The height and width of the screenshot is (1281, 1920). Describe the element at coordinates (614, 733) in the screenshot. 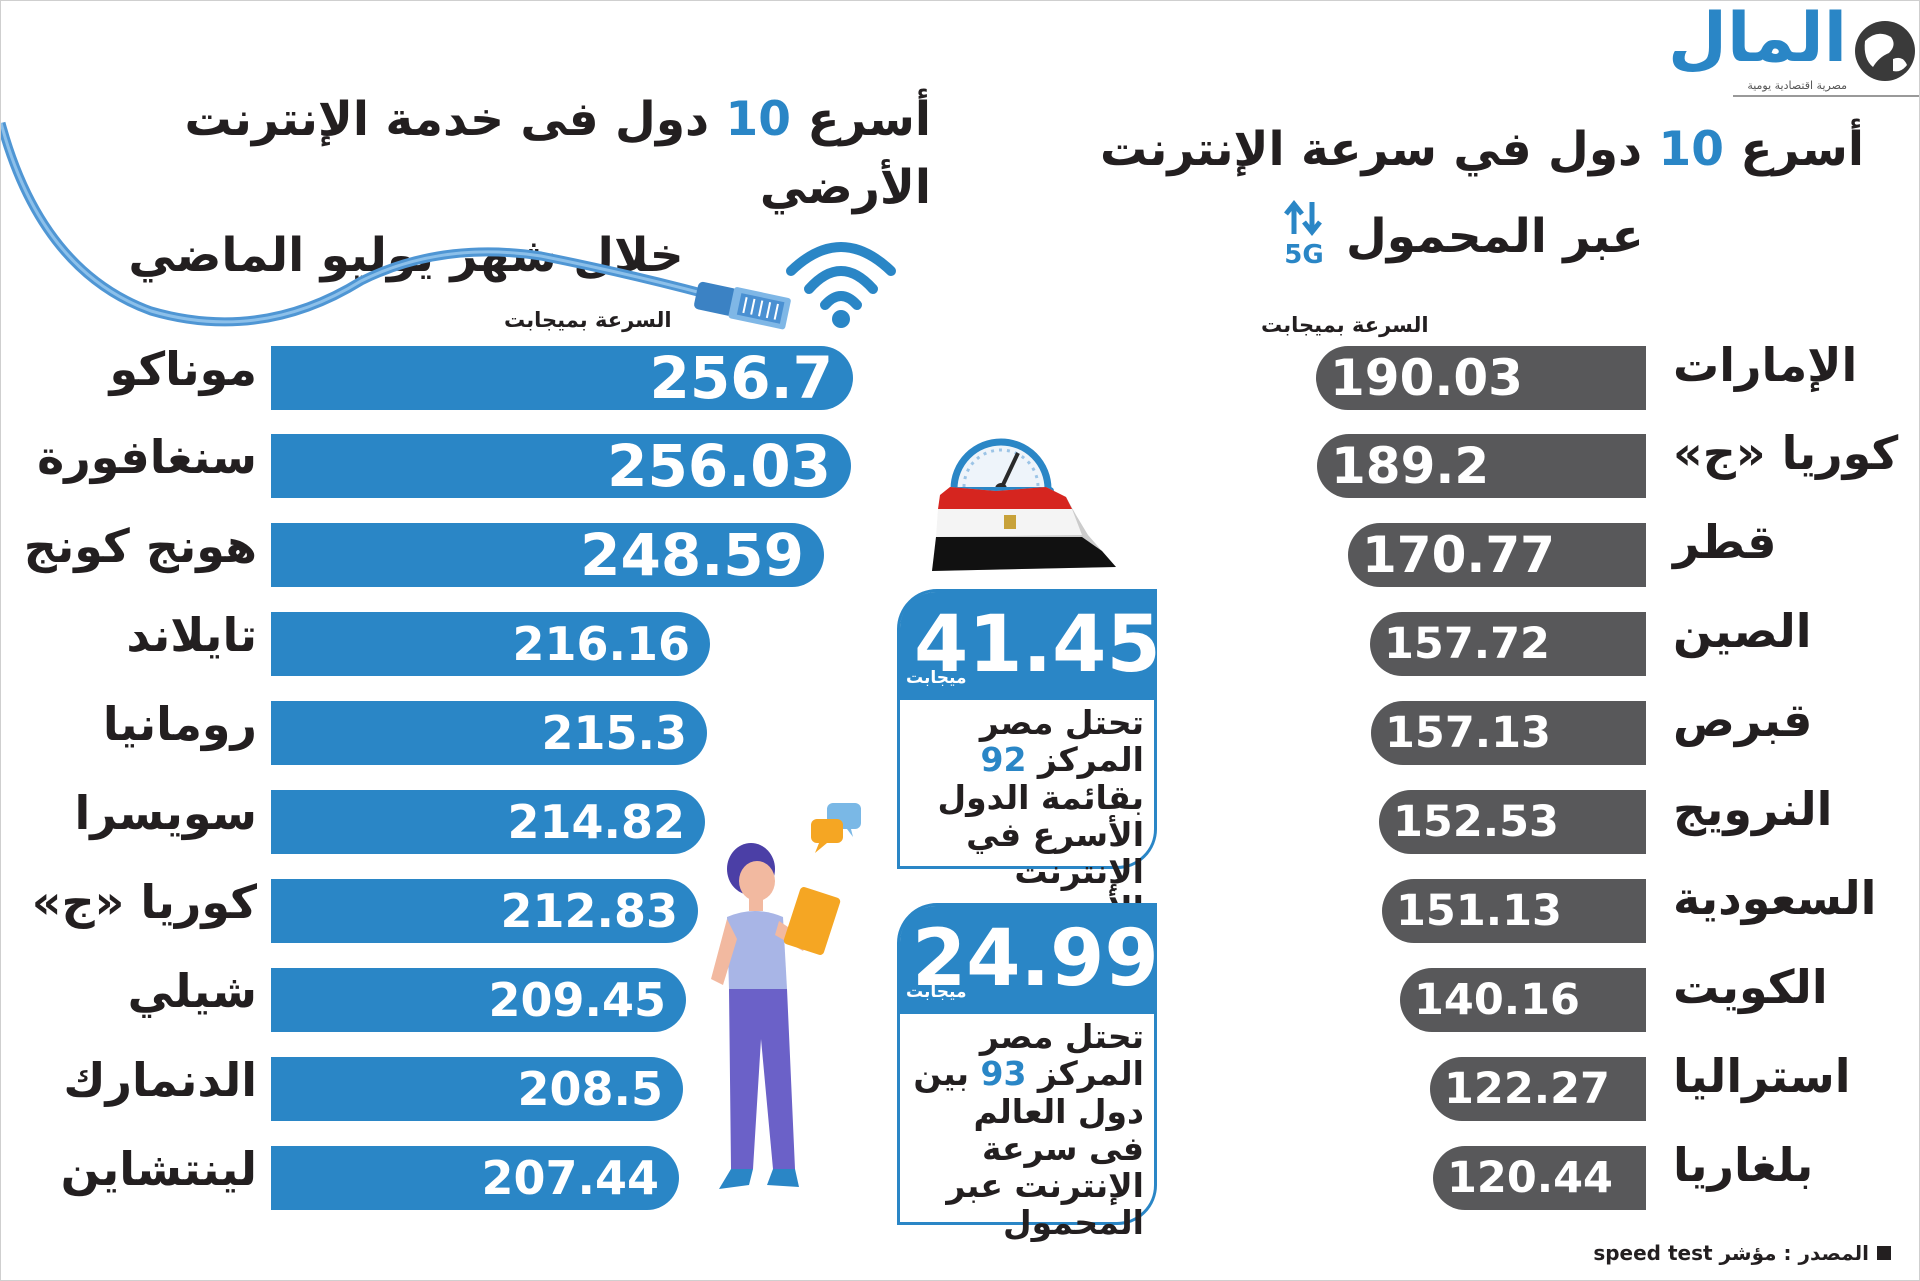

I see `bar-value-label: 215.3` at that location.